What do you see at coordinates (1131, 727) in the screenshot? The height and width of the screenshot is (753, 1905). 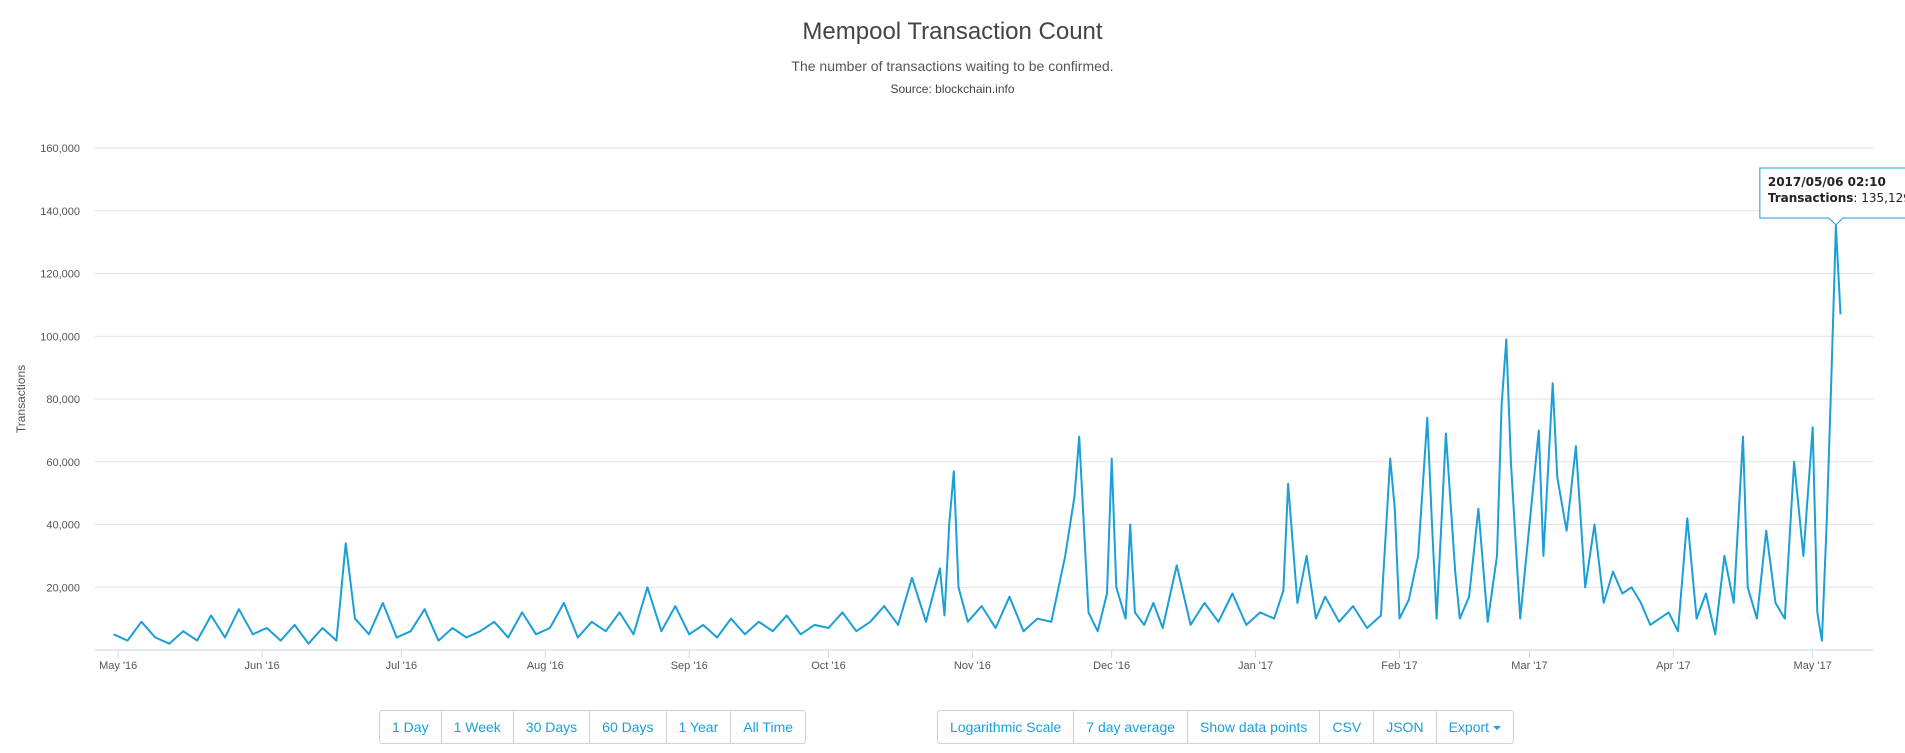 I see `seven-day-average-button: 7 day average` at bounding box center [1131, 727].